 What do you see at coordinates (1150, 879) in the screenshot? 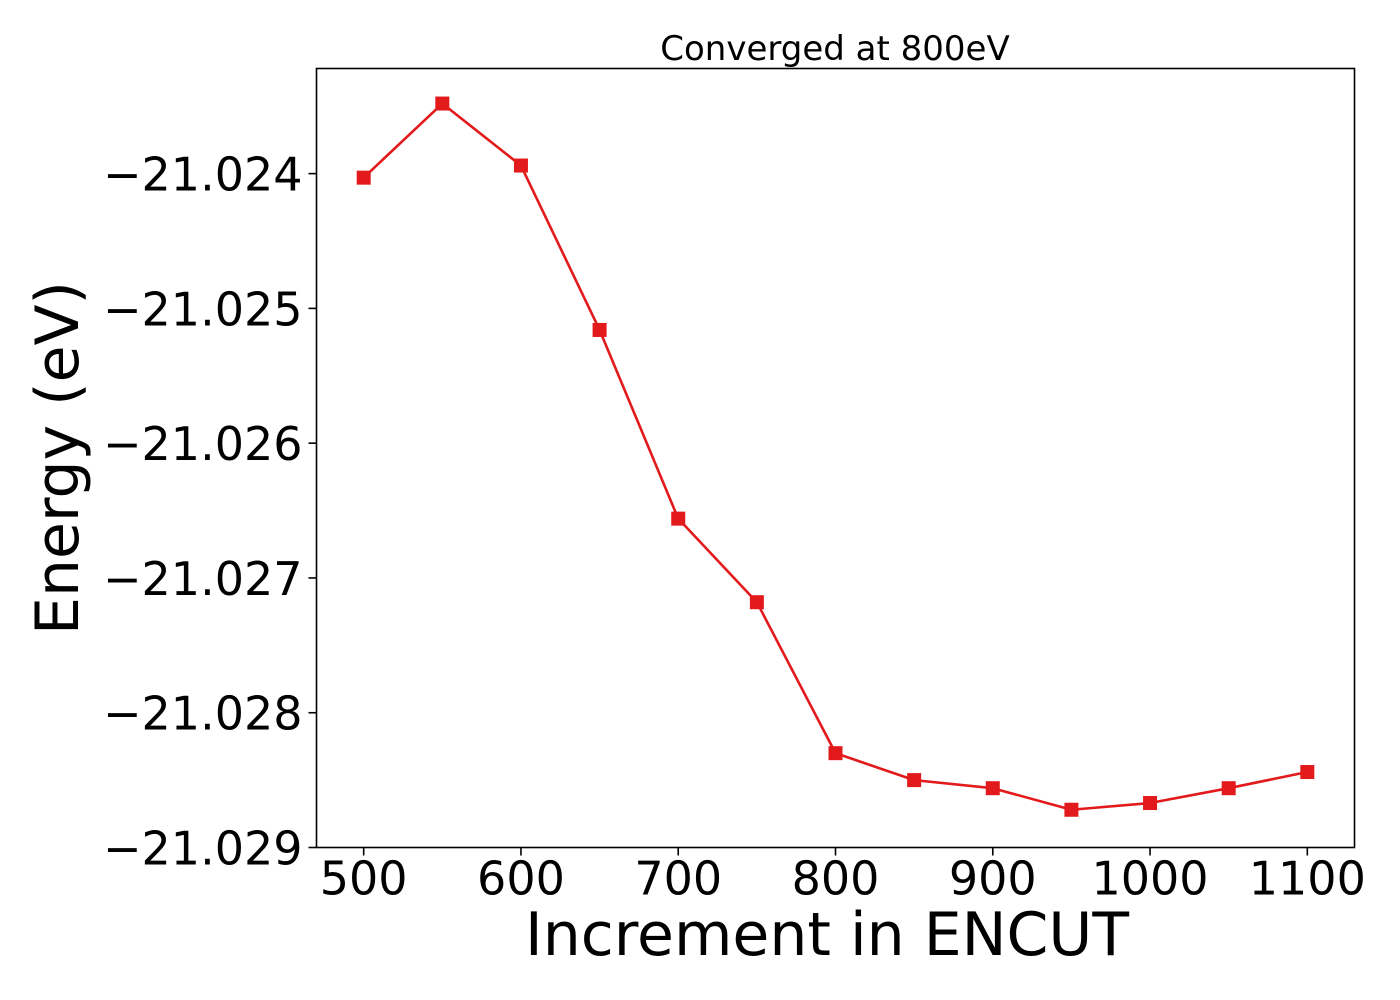
I see `x-tick-label: 1000` at bounding box center [1150, 879].